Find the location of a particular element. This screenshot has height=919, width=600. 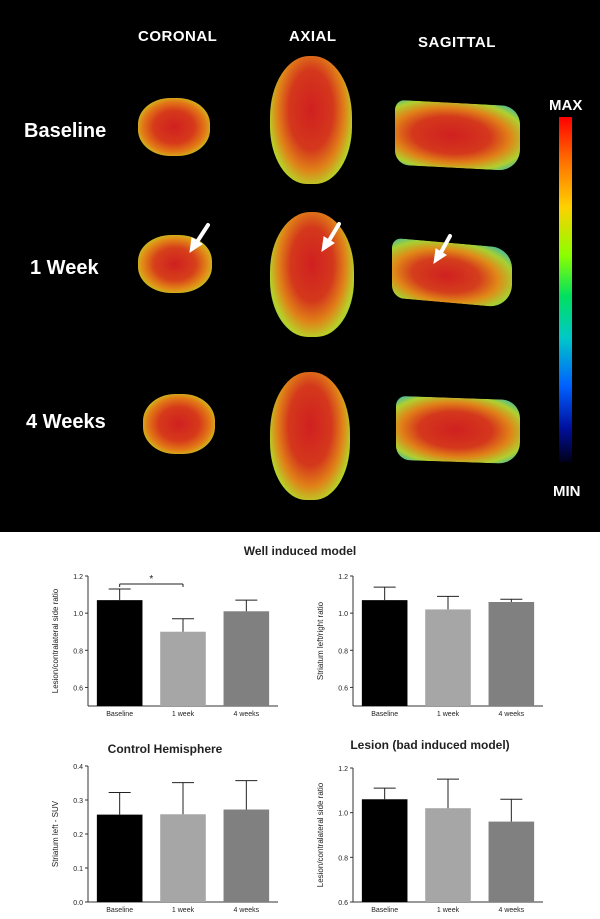

scan-baseline-coronal is located at coordinates (174, 127).